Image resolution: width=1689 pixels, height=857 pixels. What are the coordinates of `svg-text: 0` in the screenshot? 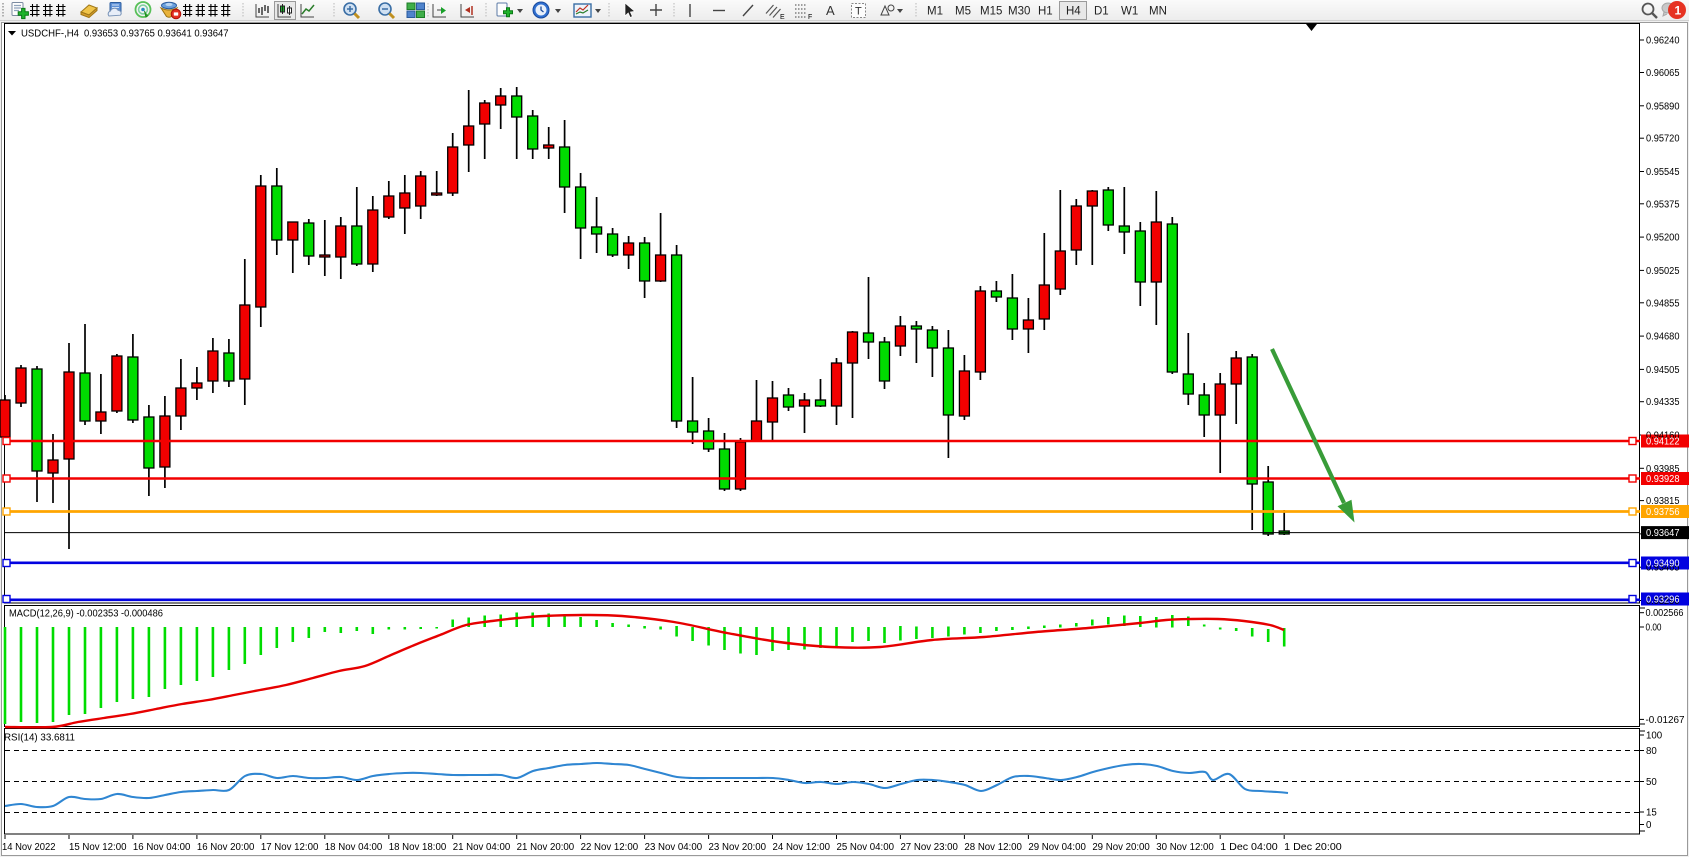 It's located at (1649, 825).